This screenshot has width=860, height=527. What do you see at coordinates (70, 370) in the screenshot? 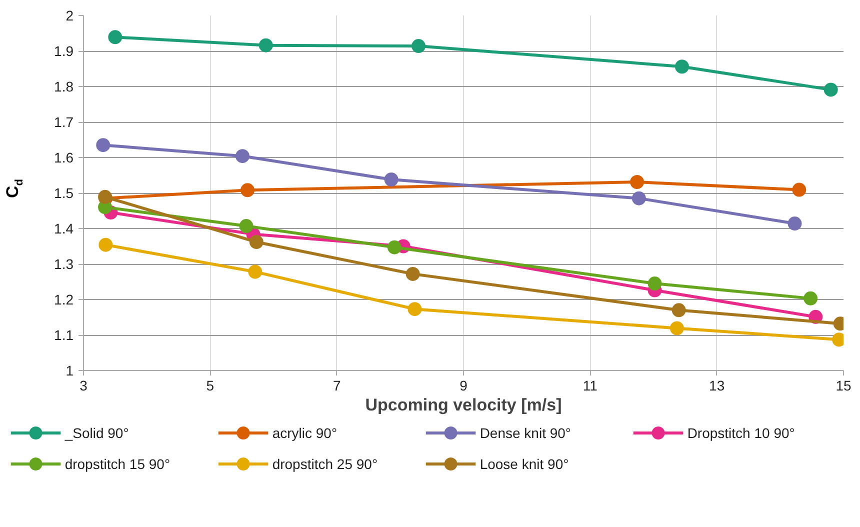
I see `y-tick-label: 1` at bounding box center [70, 370].